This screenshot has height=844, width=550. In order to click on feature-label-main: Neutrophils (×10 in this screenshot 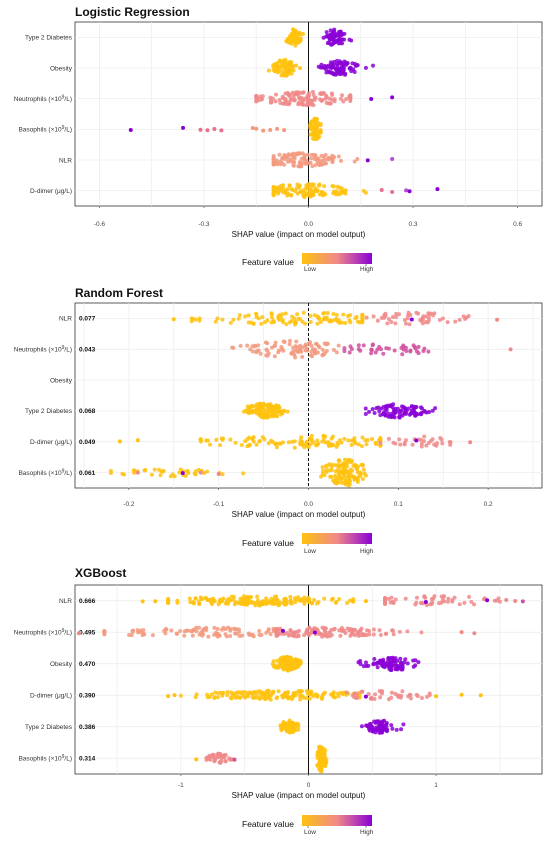, I will do `click(38, 633)`.